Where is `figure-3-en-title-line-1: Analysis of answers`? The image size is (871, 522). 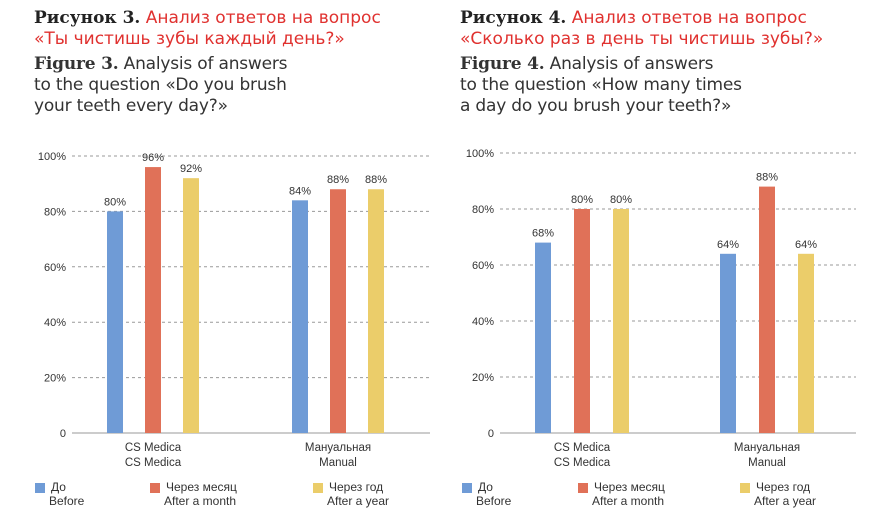
figure-3-en-title-line-1: Analysis of answers is located at coordinates (205, 64).